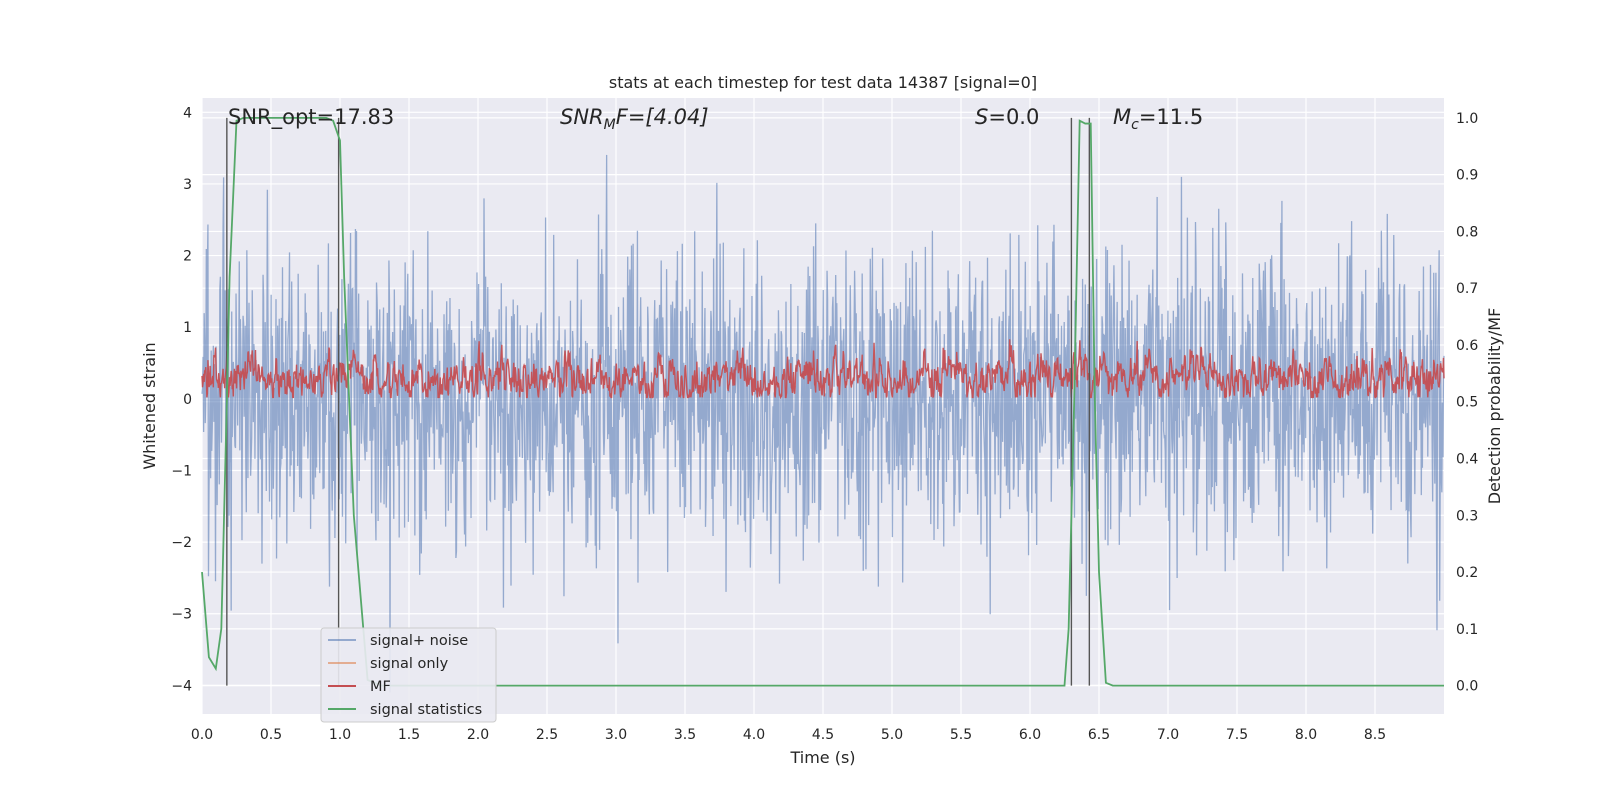 This screenshot has height=800, width=1600. Describe the element at coordinates (149, 405) in the screenshot. I see `y-axis-label: Whitened strain` at that location.